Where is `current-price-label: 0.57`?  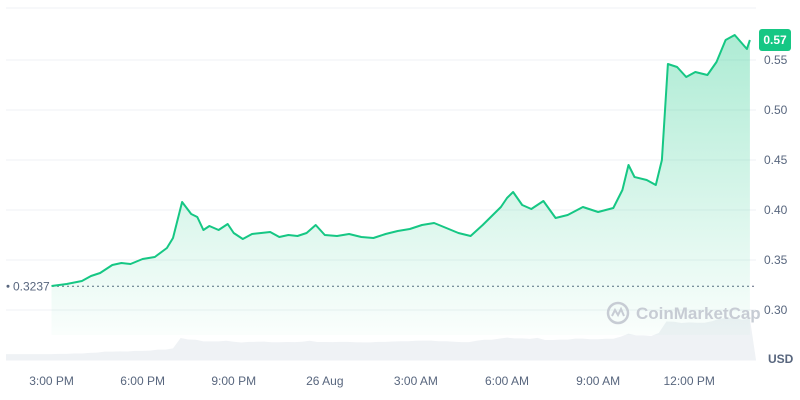 current-price-label: 0.57 is located at coordinates (775, 40).